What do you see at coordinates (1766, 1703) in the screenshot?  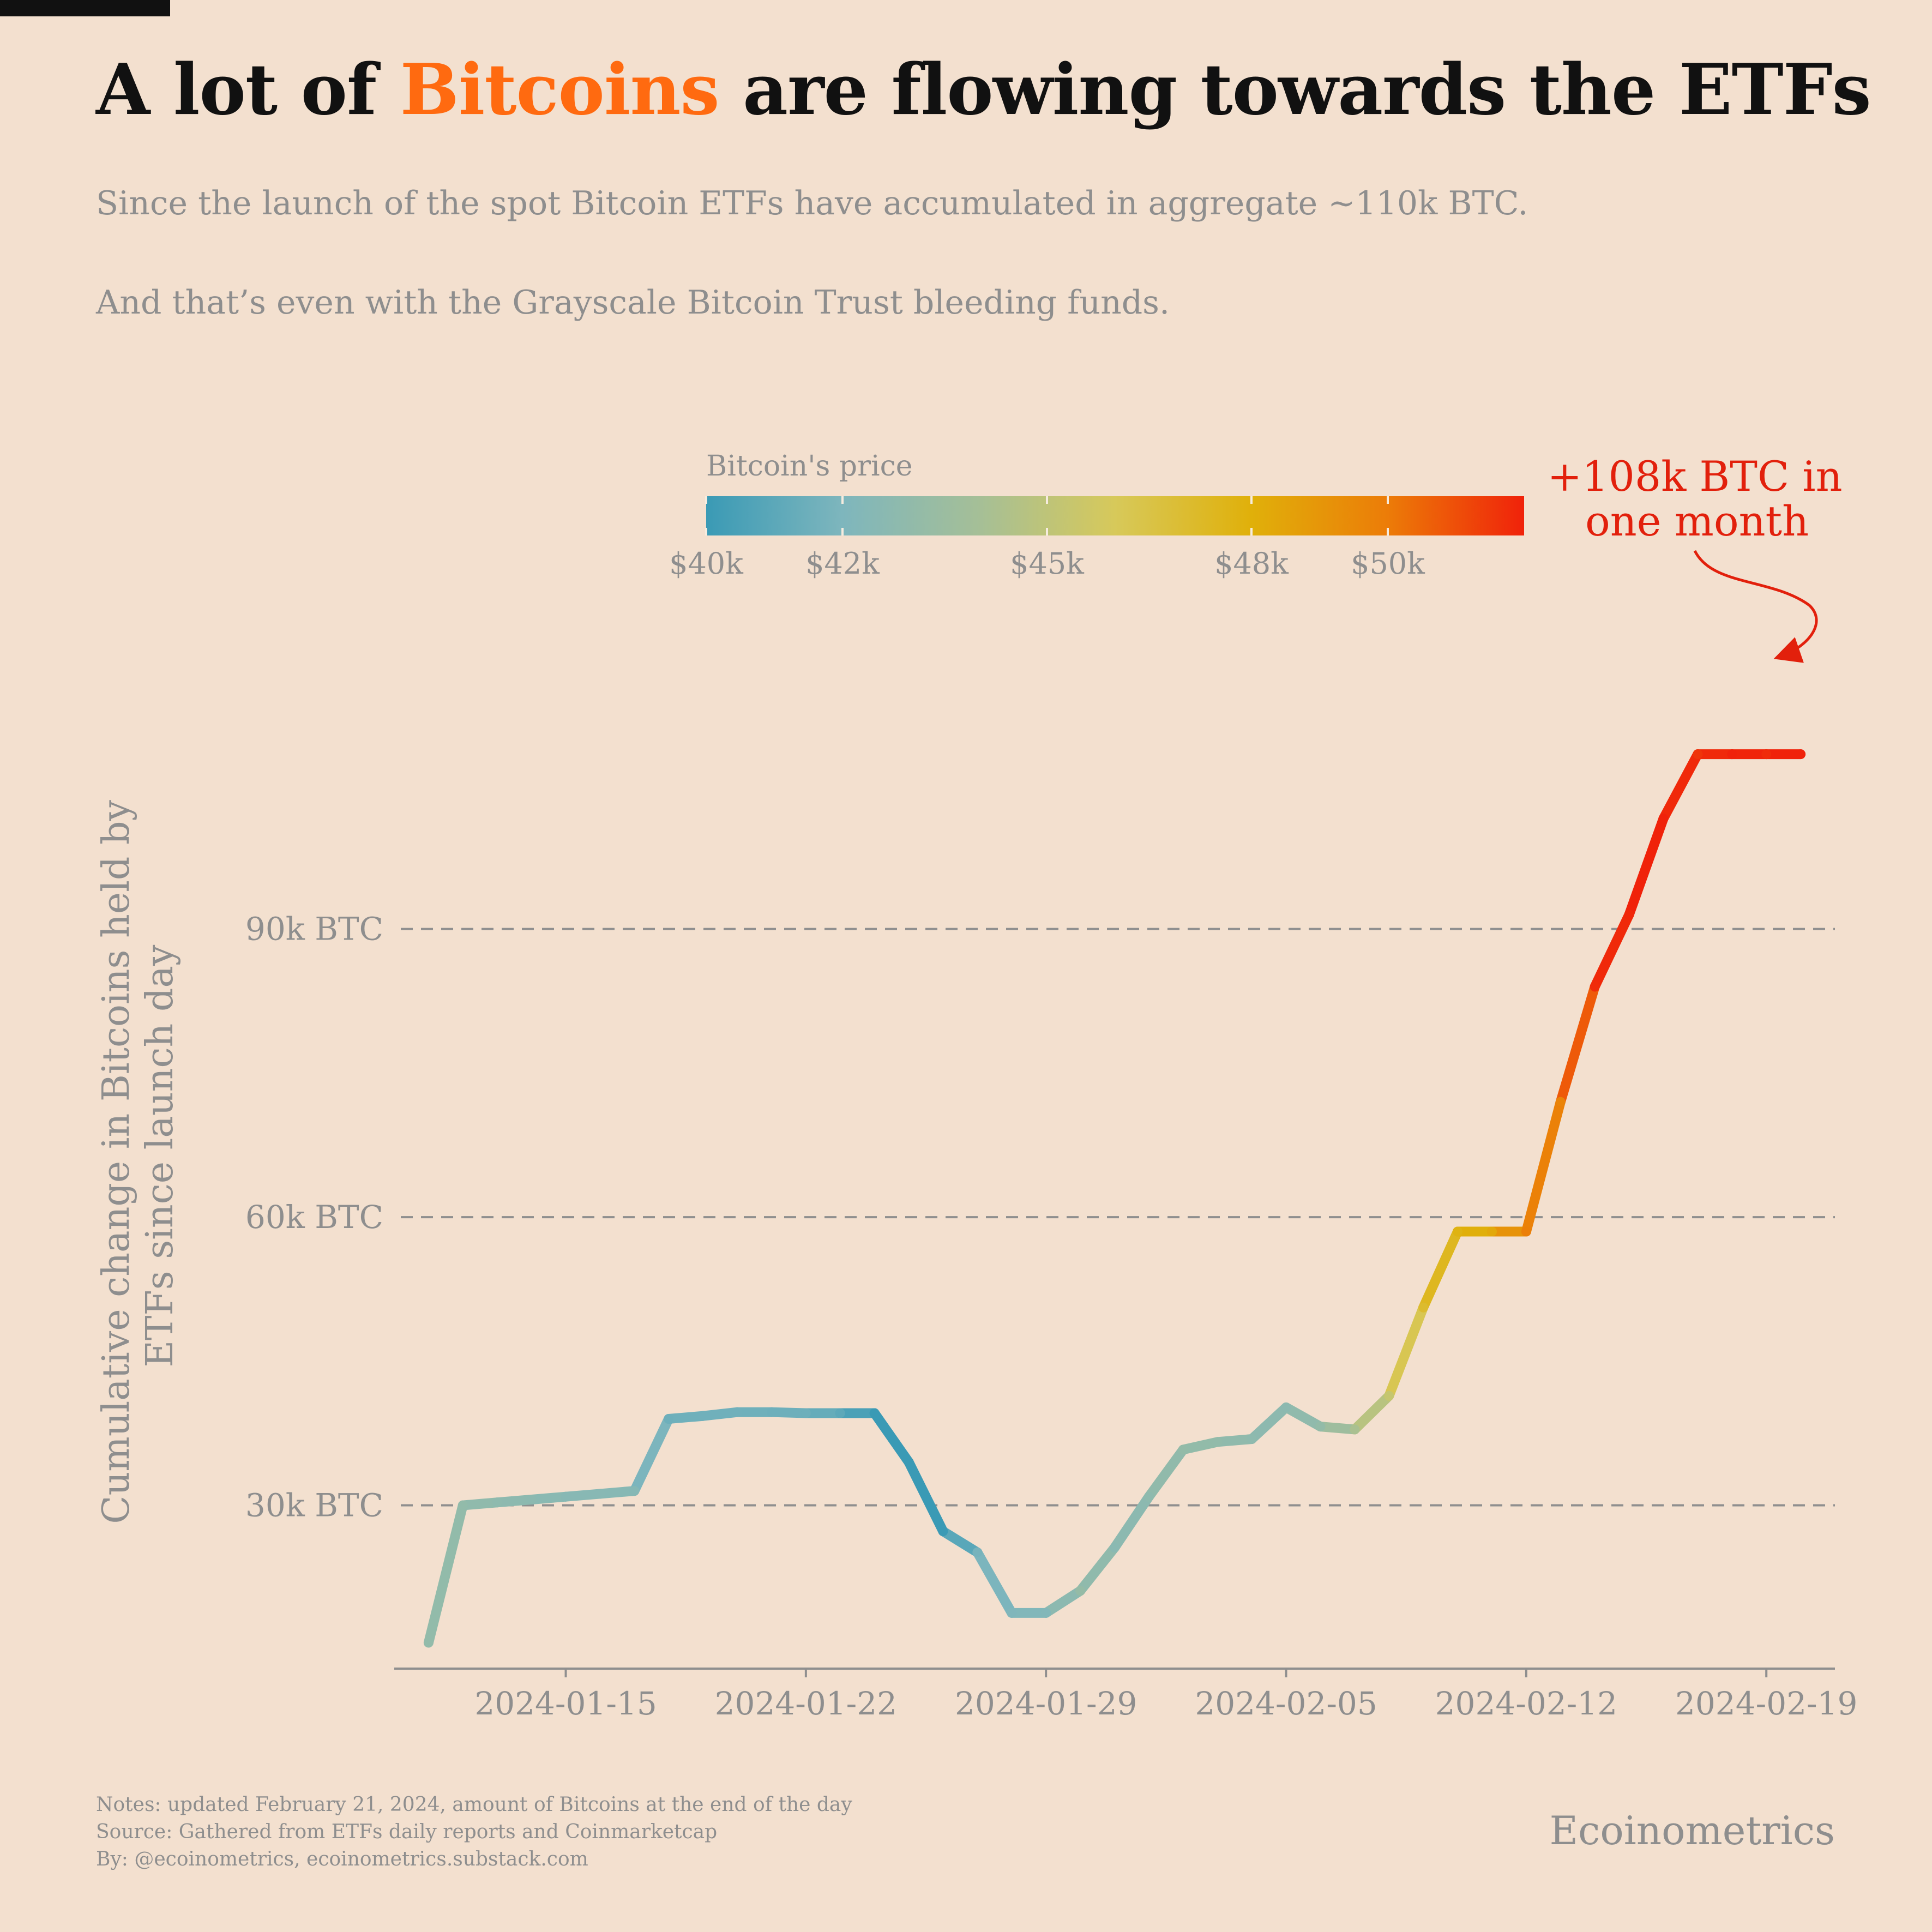 I see `x-tick-label: 2024-02-19` at bounding box center [1766, 1703].